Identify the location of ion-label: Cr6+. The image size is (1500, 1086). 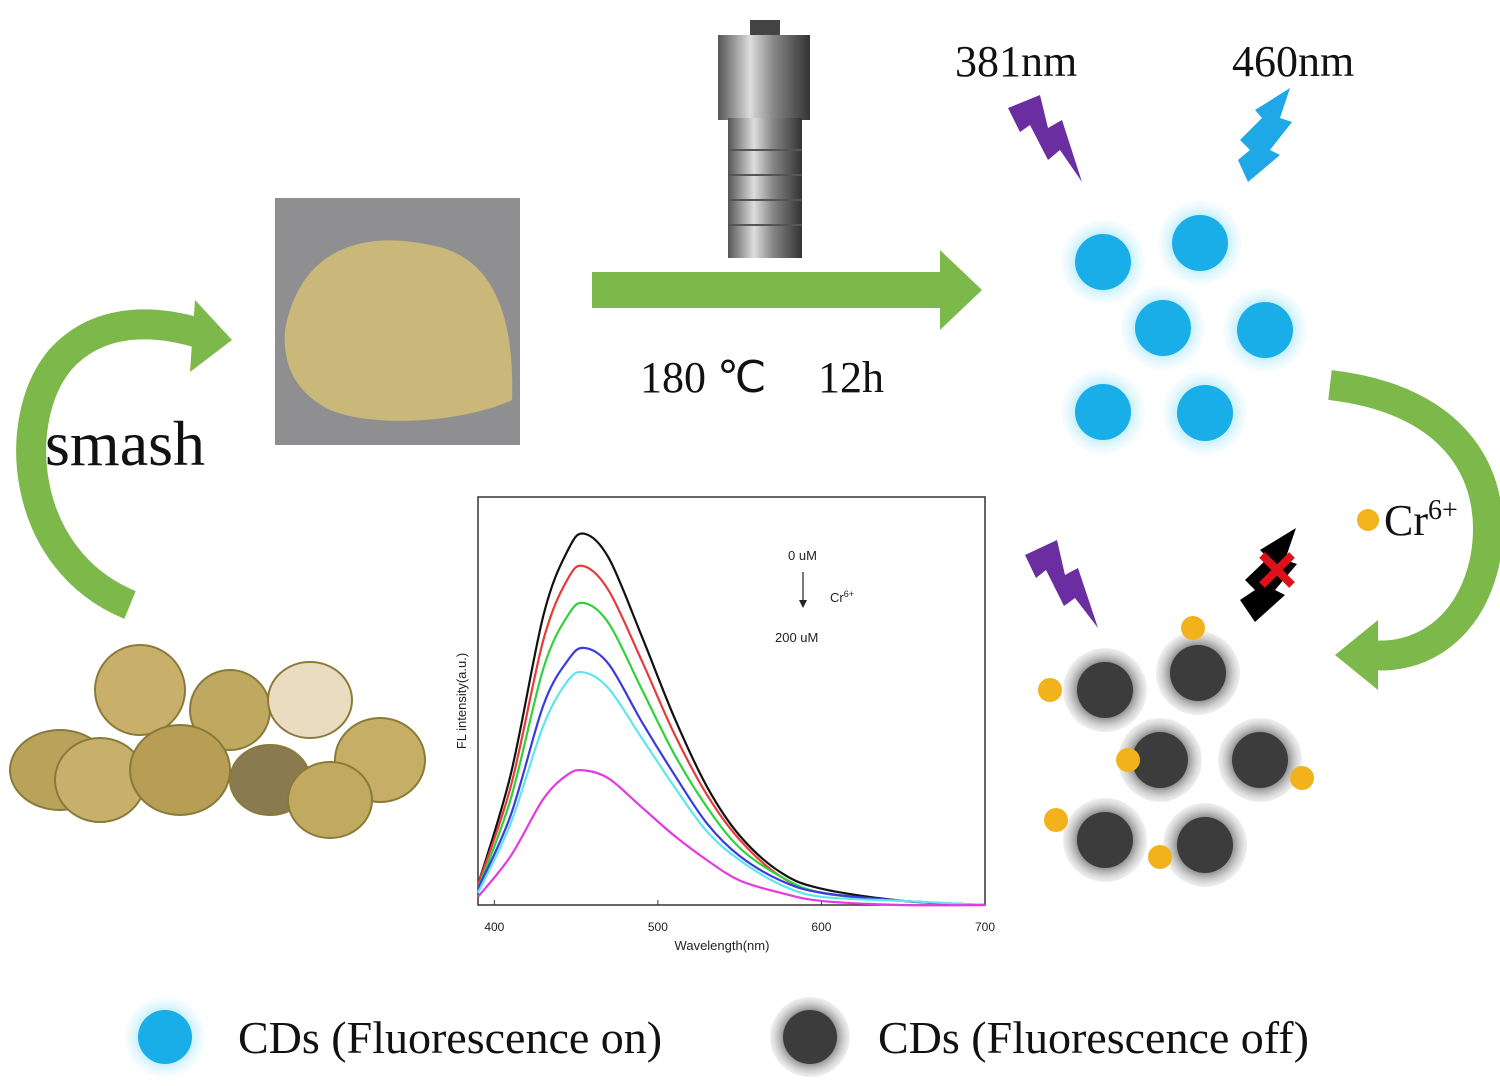
(1421, 520).